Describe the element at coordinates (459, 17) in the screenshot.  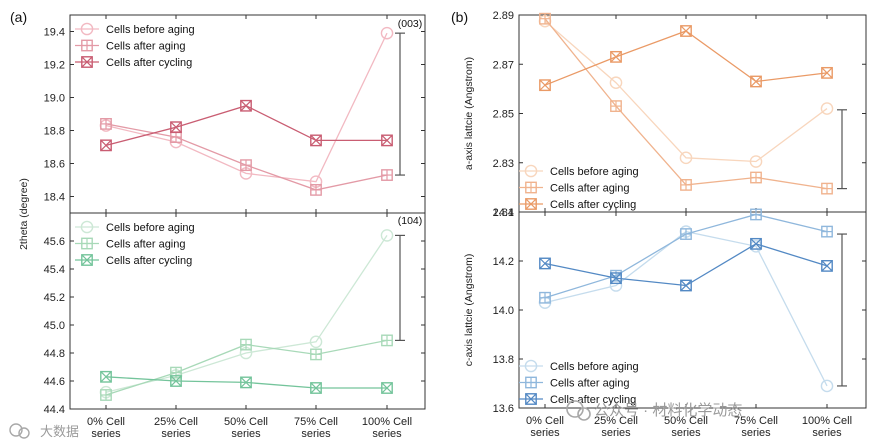
I see `panel-label-b: (b)` at that location.